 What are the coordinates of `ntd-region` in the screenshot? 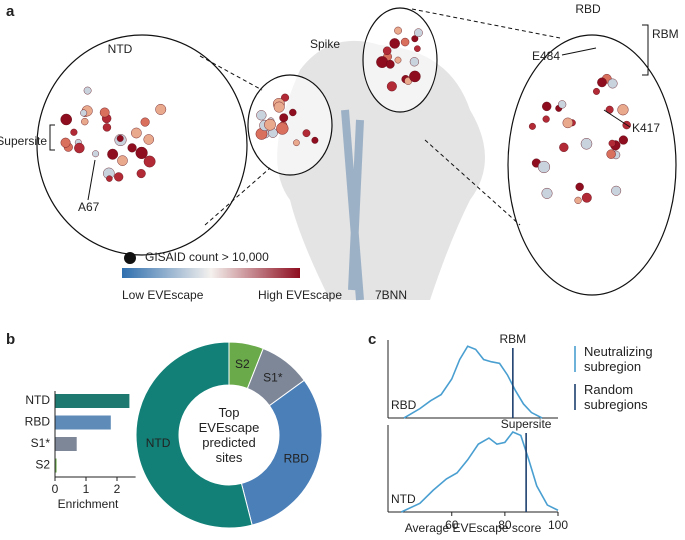 It's located at (290, 125).